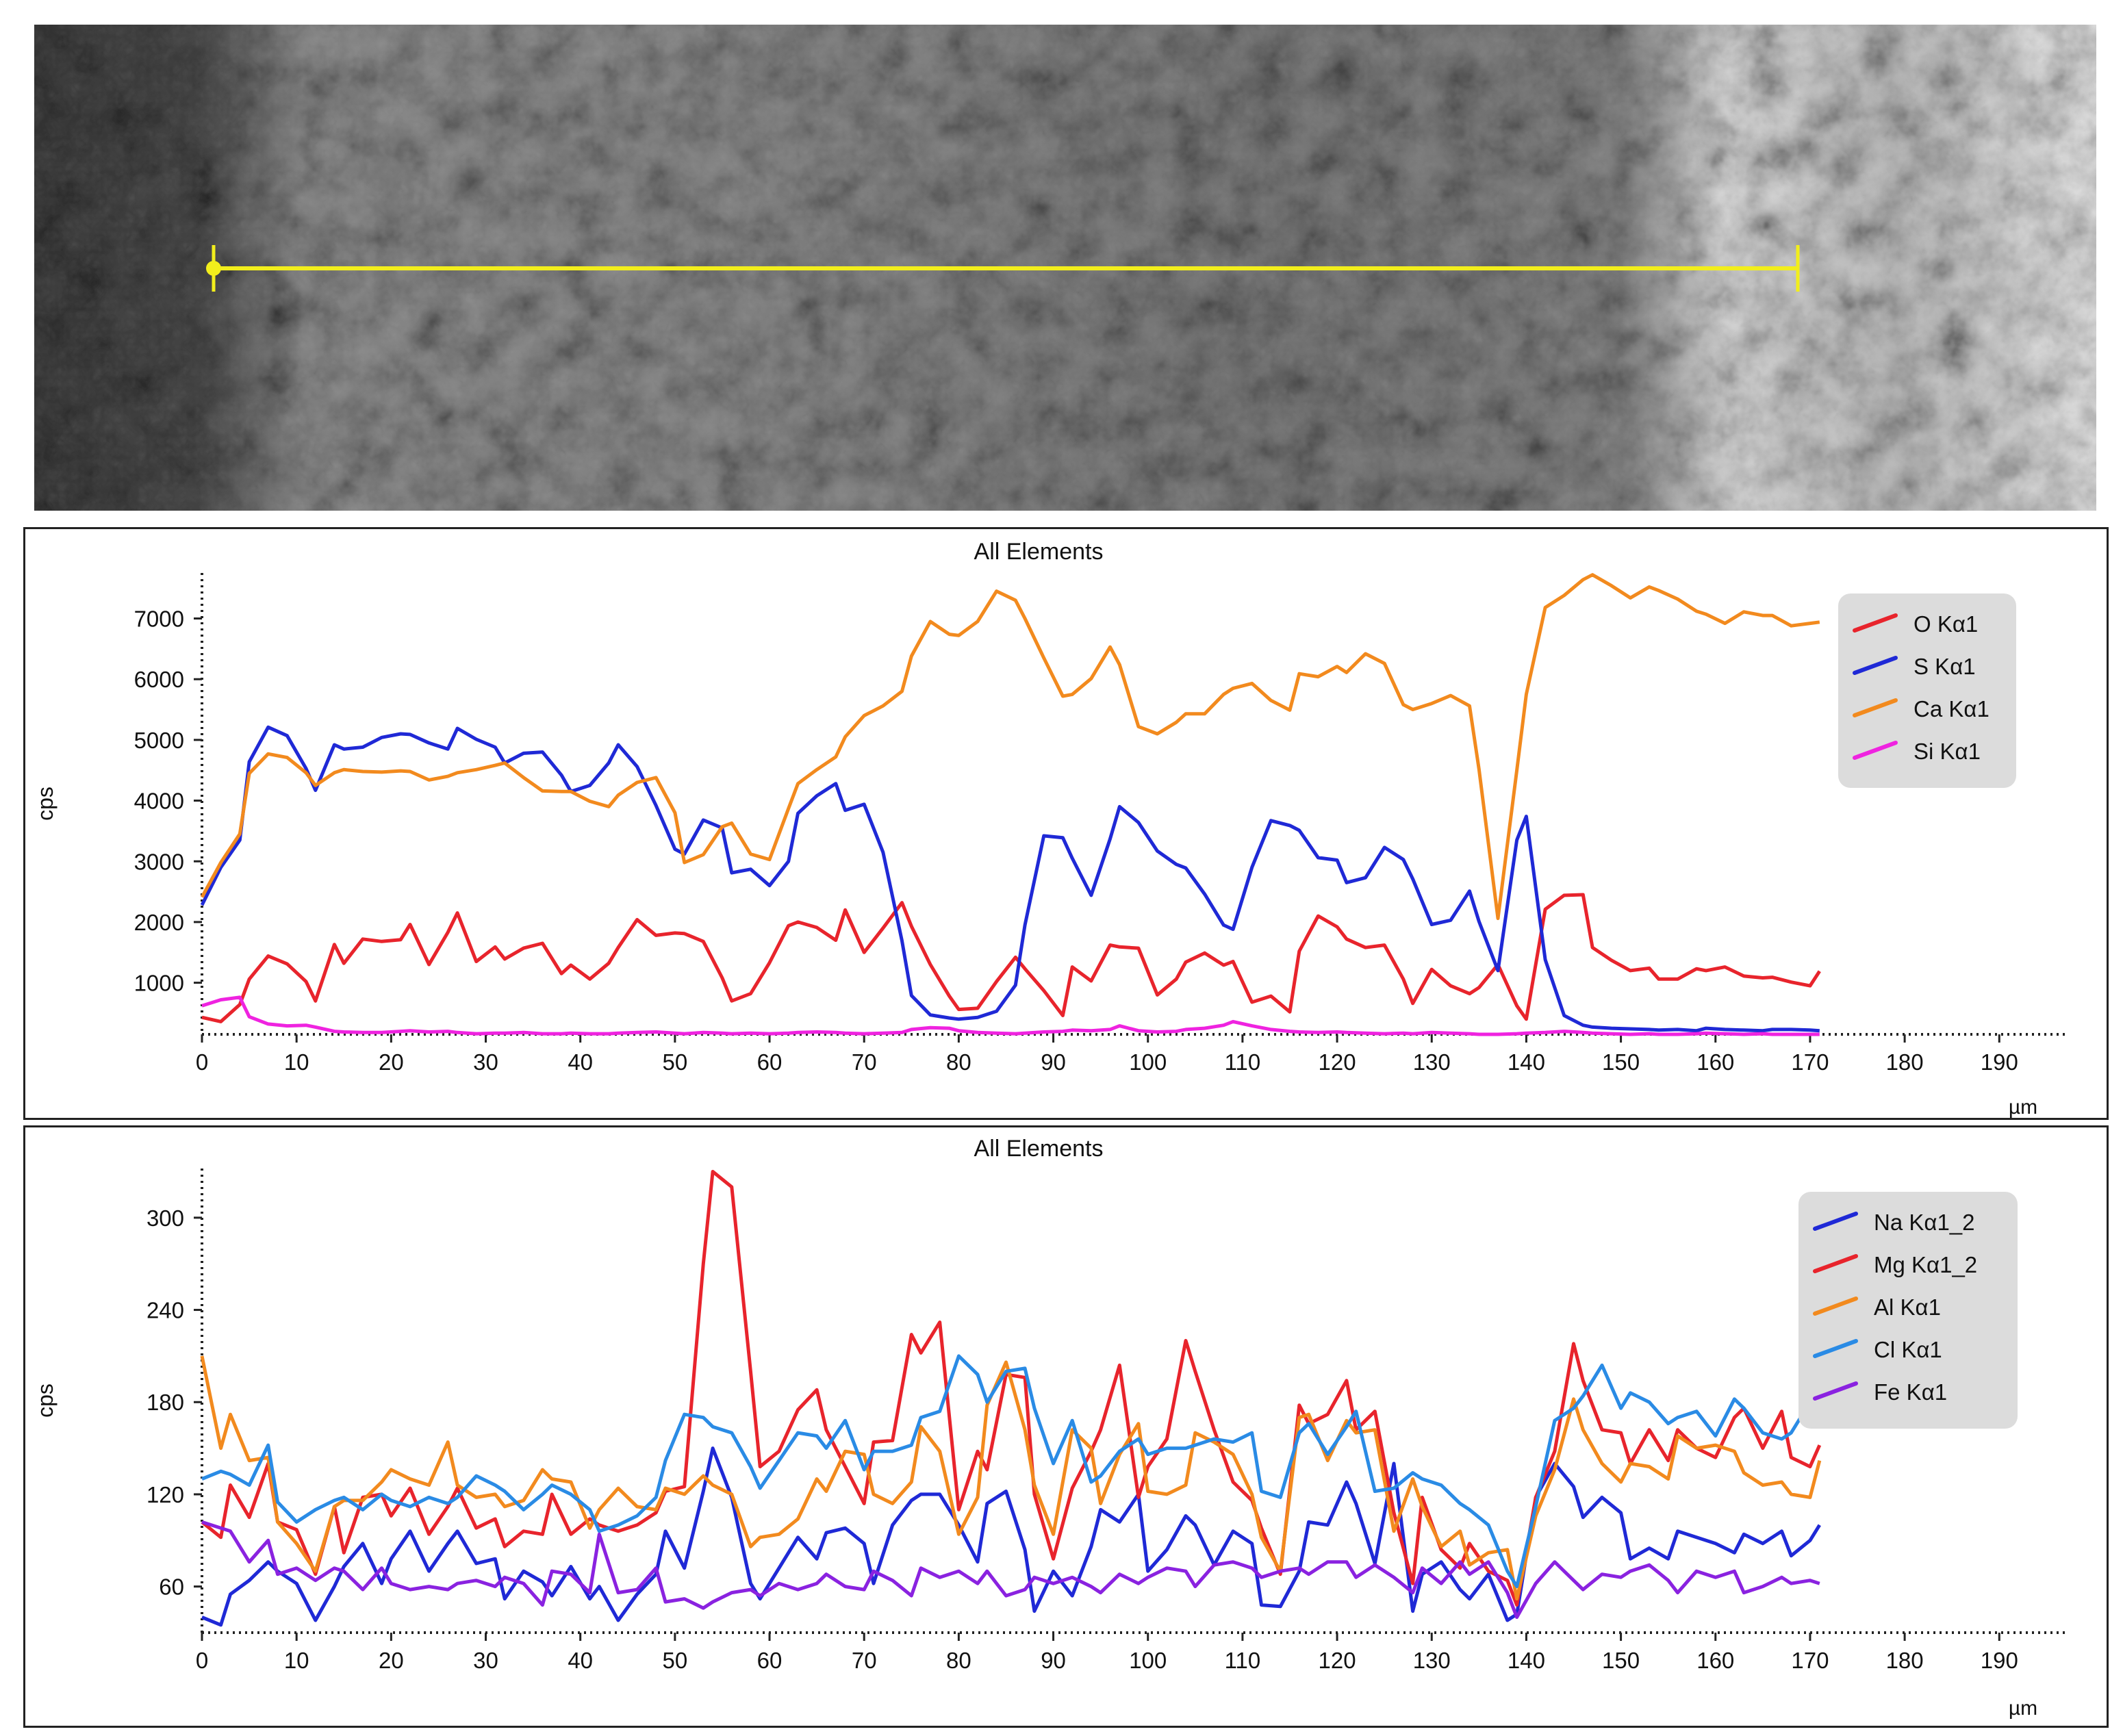  I want to click on chart0-x-tick-label: 90, so click(1053, 1062).